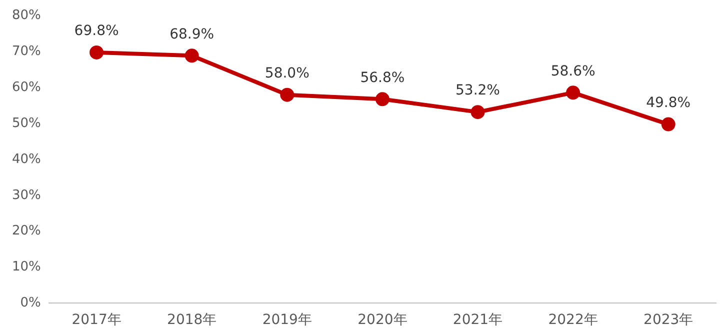 The image size is (725, 336). I want to click on y-tick-label: 0%, so click(30, 303).